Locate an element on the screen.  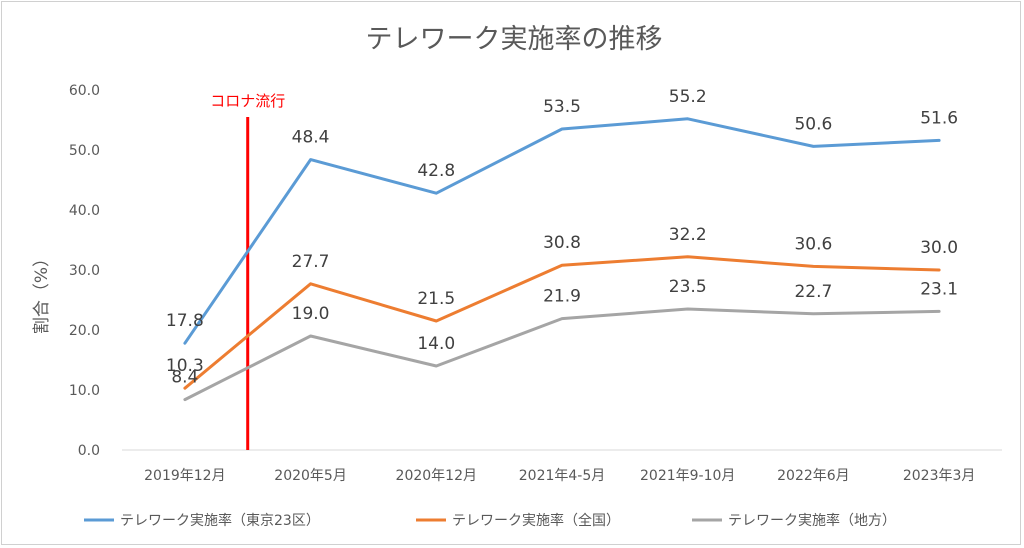
data-label: 50.6 is located at coordinates (813, 124).